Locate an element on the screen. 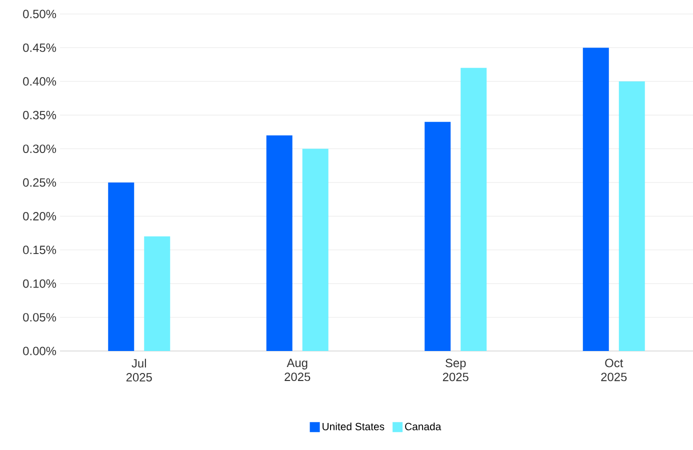 Image resolution: width=693 pixels, height=450 pixels. x-tick-label: Aug 2025 is located at coordinates (297, 370).